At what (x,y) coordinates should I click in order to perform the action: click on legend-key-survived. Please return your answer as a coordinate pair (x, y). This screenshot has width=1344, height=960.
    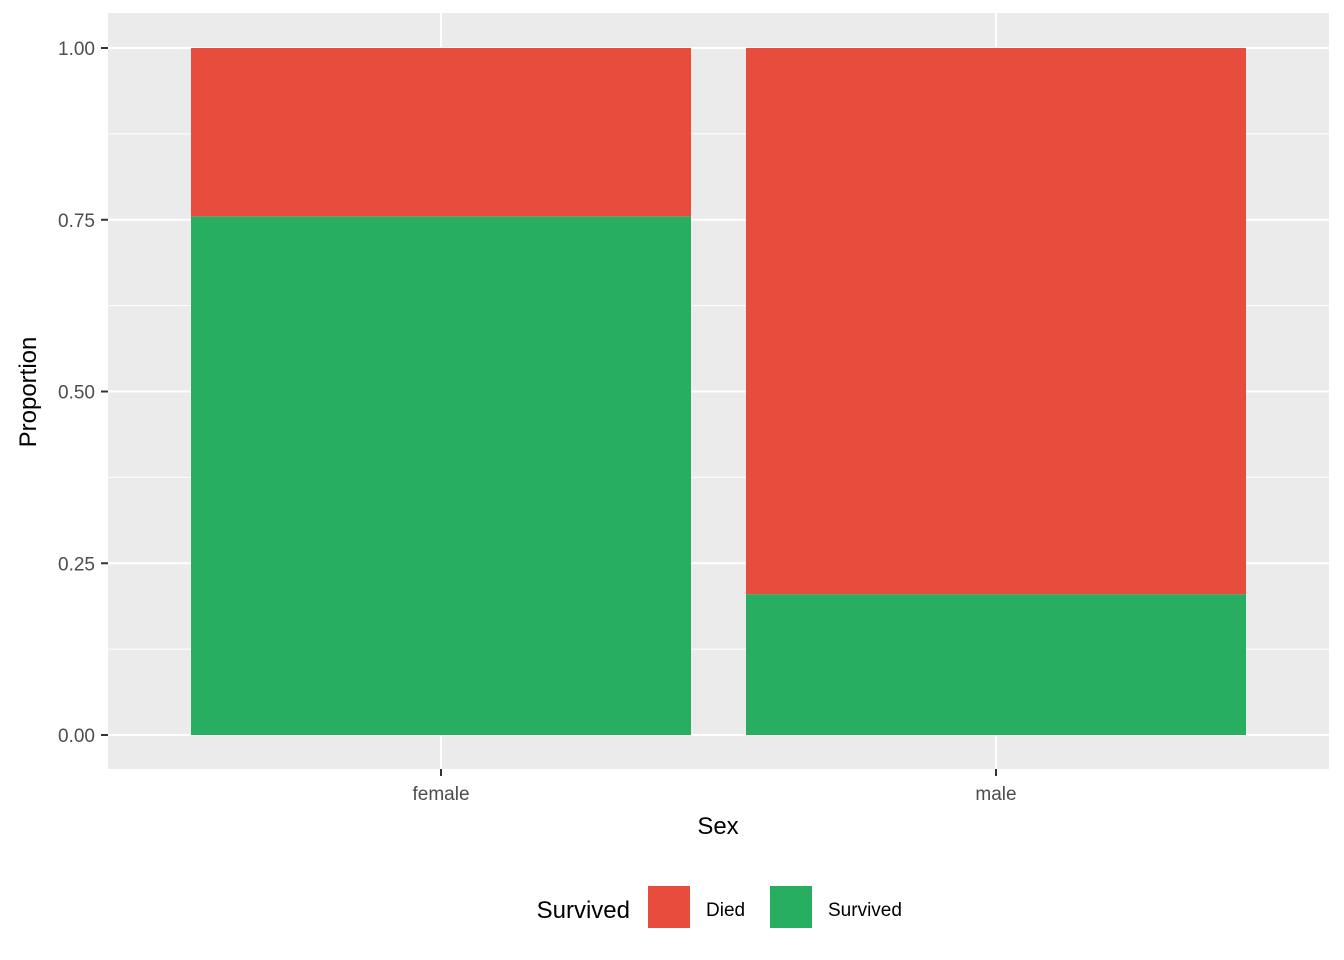
    Looking at the image, I should click on (791, 907).